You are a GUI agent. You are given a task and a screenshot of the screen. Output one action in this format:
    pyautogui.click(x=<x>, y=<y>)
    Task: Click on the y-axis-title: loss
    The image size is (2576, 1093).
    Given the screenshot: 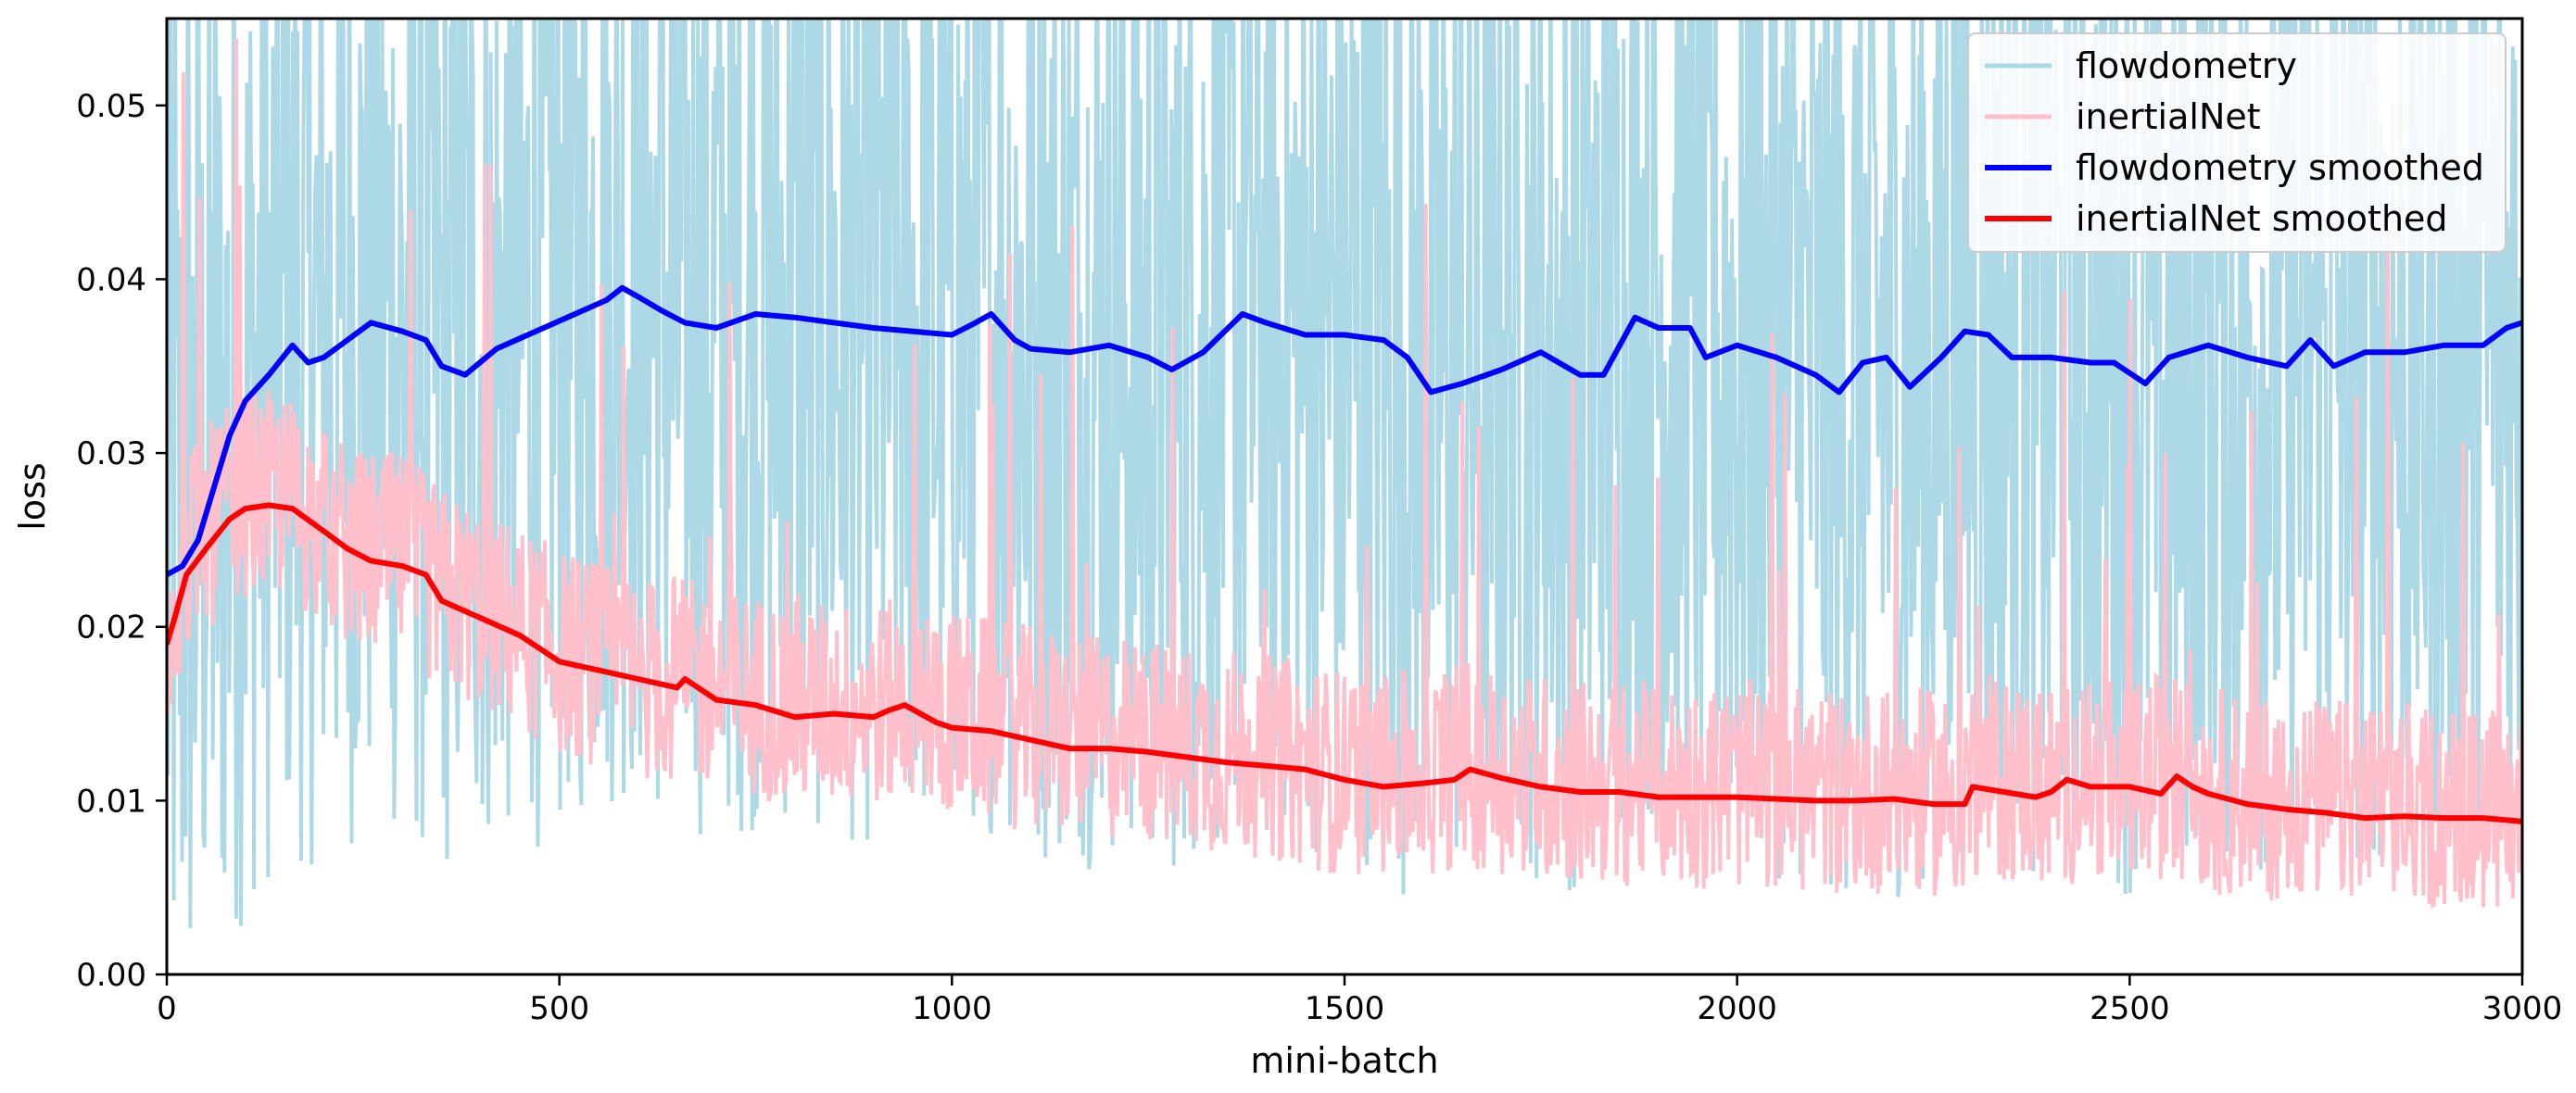 What is the action you would take?
    pyautogui.click(x=32, y=496)
    